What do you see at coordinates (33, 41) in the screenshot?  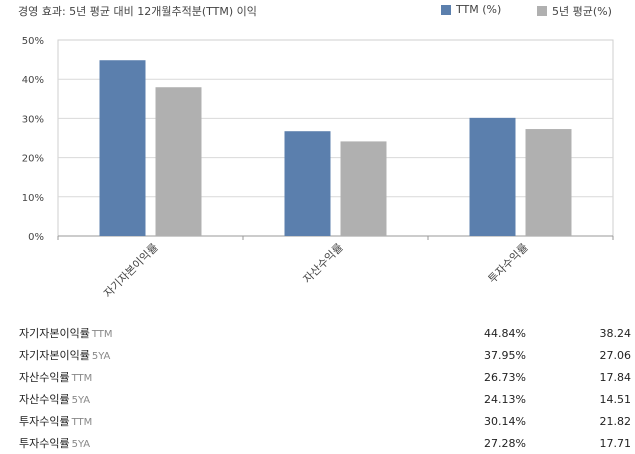 I see `y-tick-label: 50%` at bounding box center [33, 41].